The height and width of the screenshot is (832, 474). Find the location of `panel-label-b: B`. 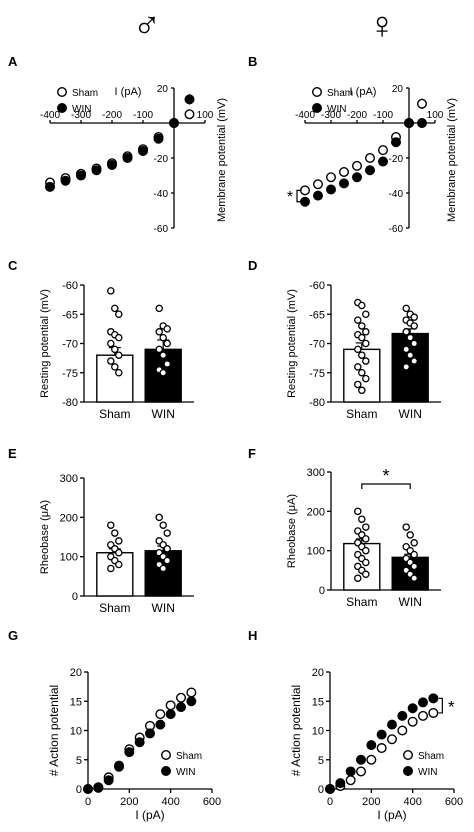

panel-label-b: B is located at coordinates (252, 61).